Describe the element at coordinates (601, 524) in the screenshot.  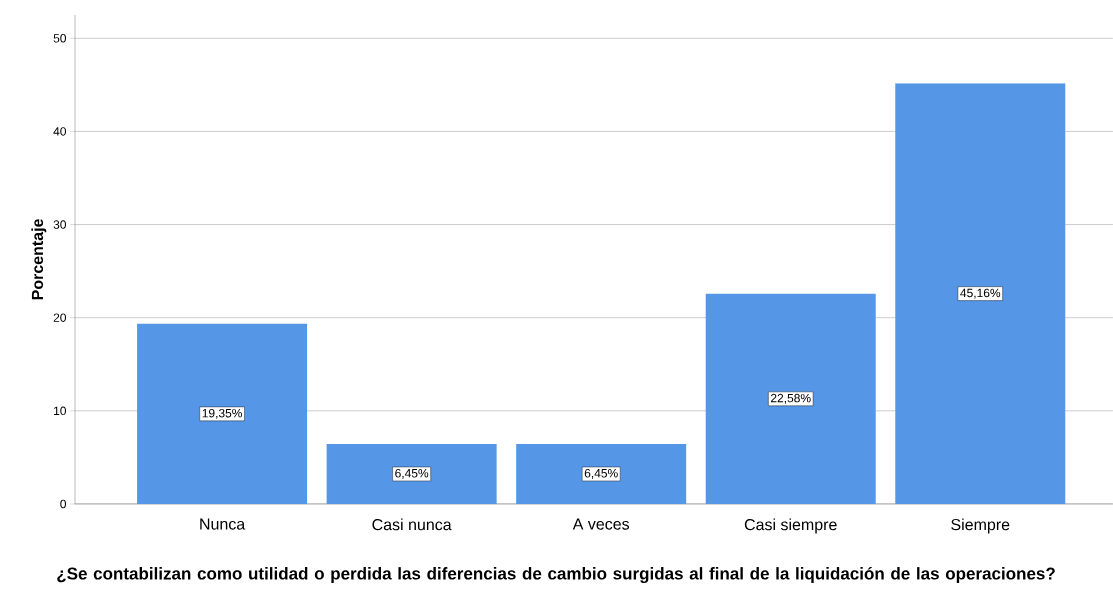
I see `x-tick-label: A veces` at that location.